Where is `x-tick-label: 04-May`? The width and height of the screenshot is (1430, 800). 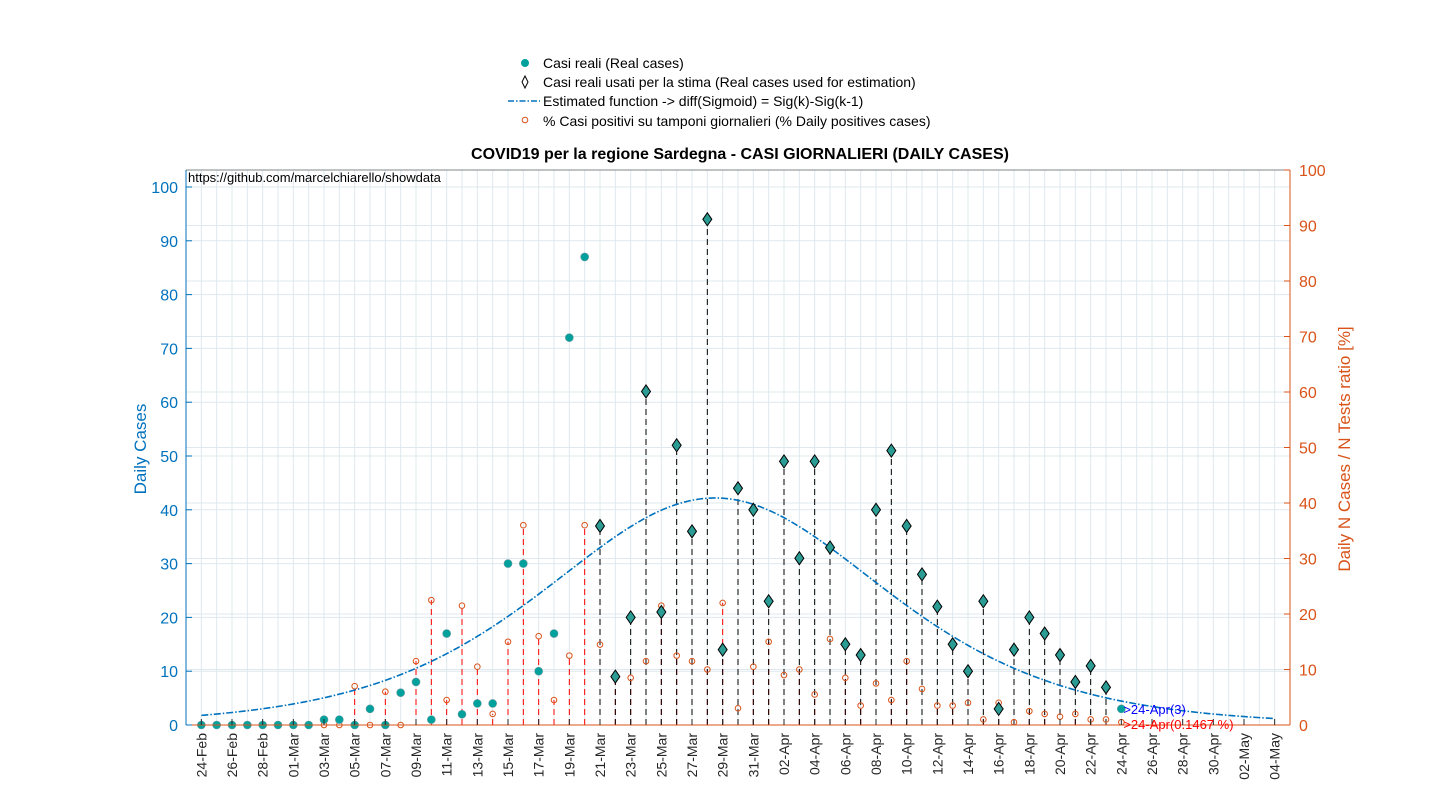 x-tick-label: 04-May is located at coordinates (1275, 756).